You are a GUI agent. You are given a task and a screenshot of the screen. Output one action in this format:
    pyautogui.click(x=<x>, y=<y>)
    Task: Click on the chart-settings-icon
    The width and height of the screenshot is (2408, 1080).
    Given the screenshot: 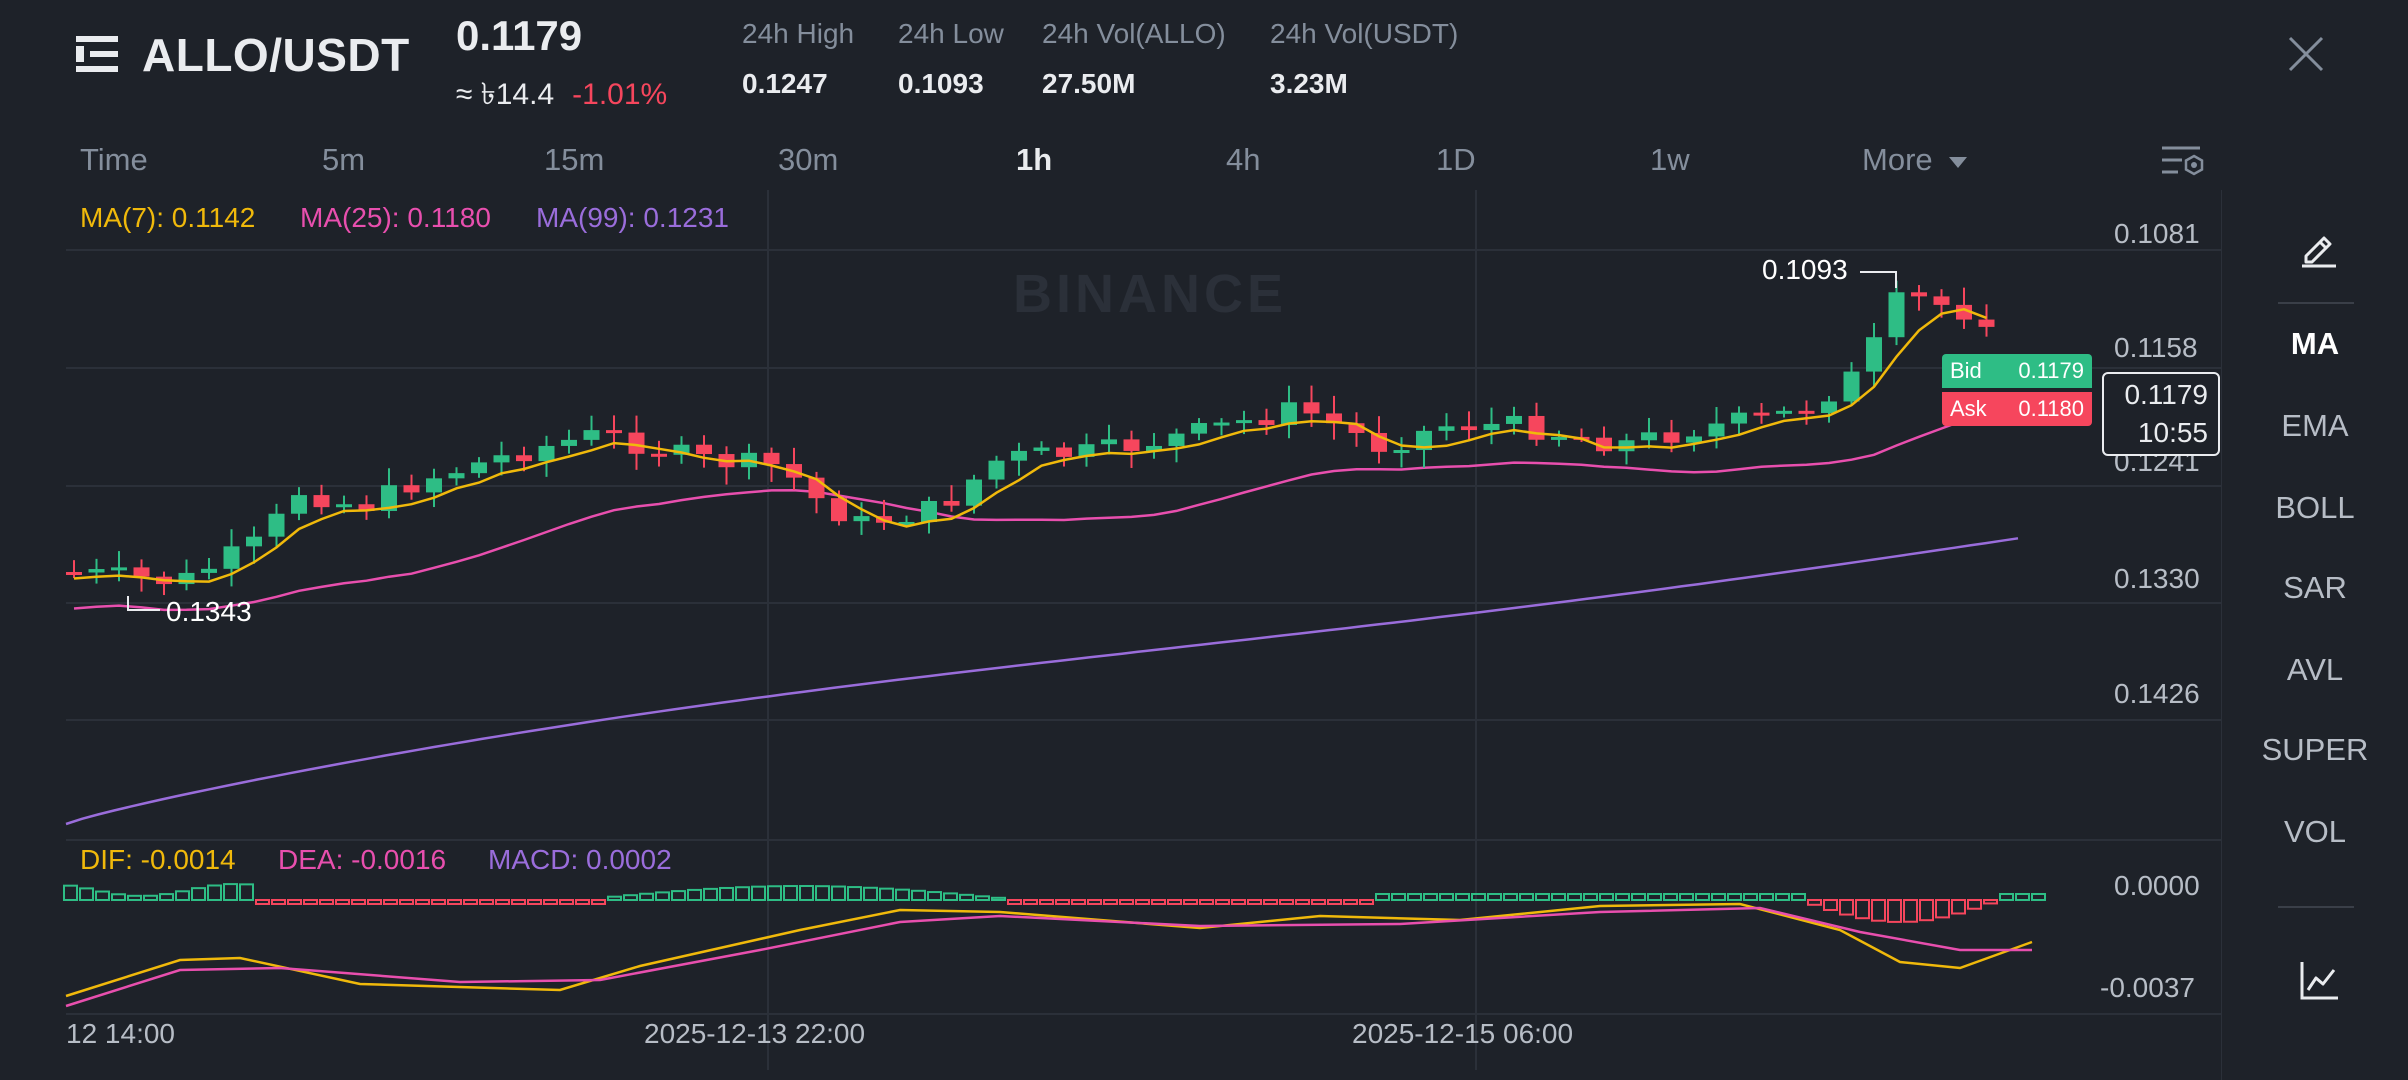 What is the action you would take?
    pyautogui.click(x=2183, y=162)
    